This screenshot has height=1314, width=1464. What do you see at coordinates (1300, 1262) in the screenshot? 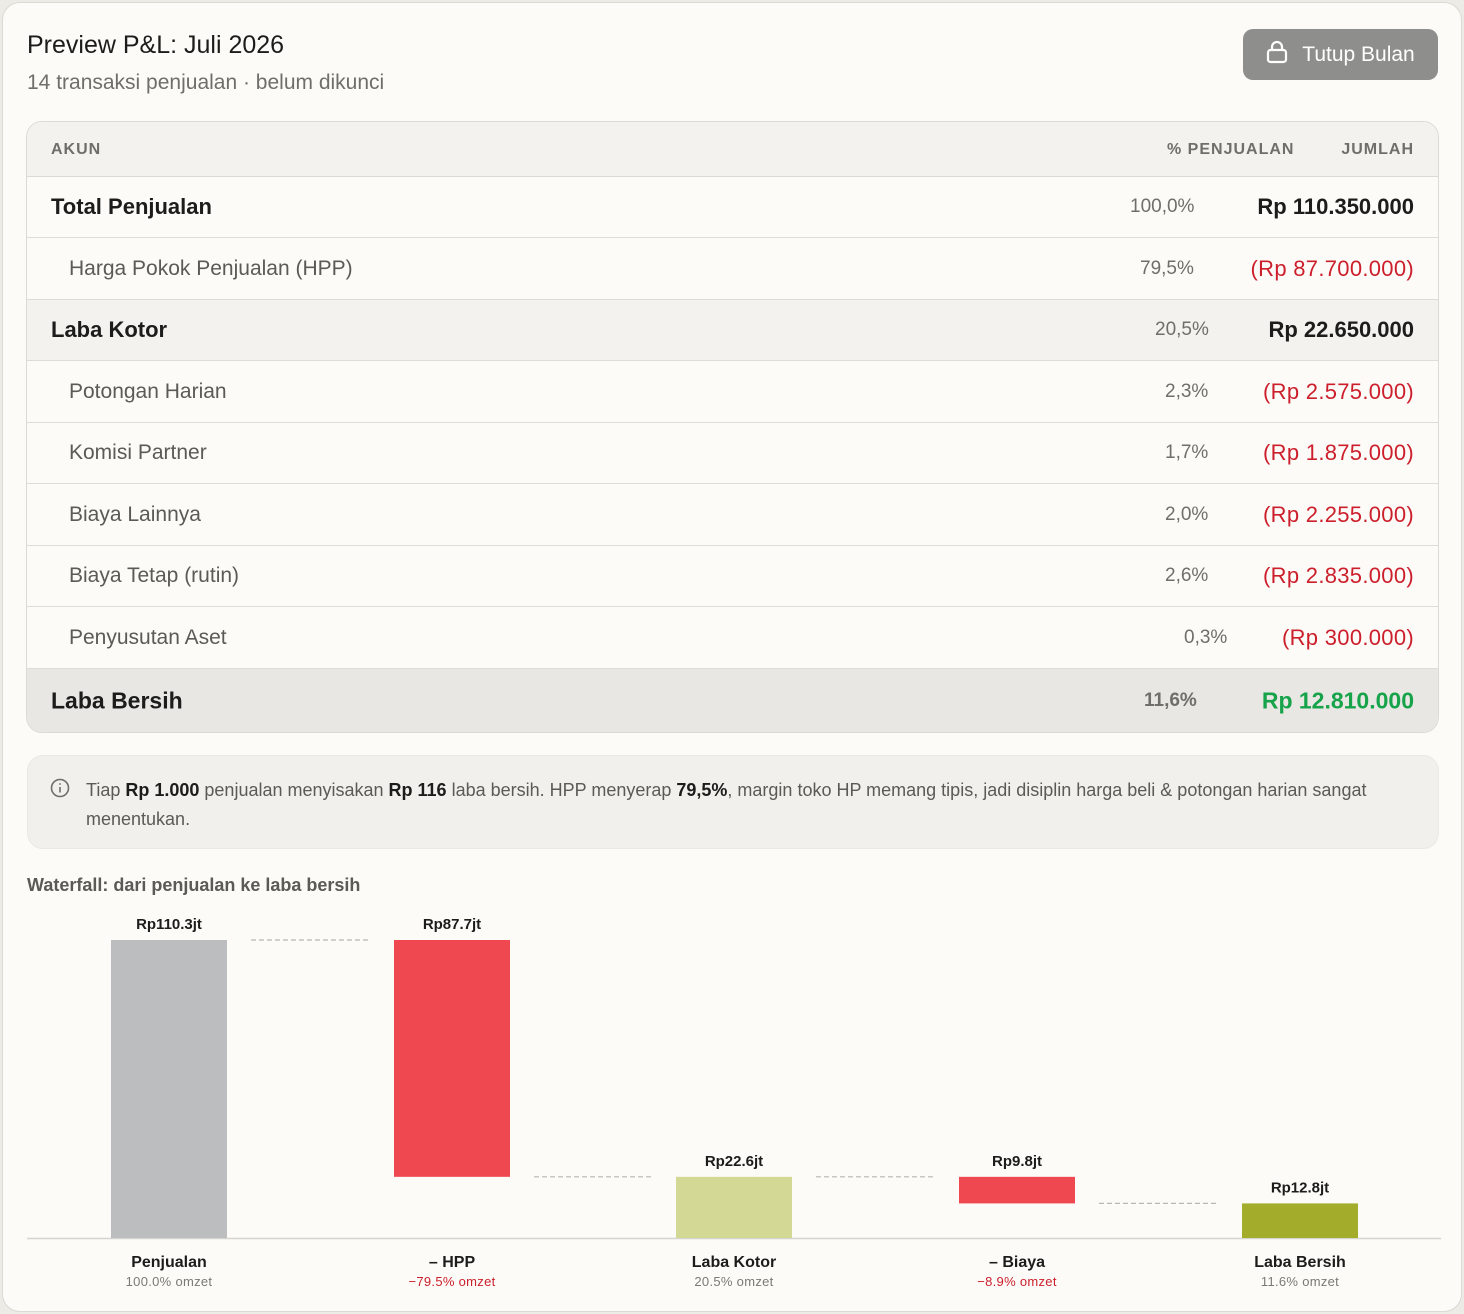
I see `bar-category-label: Laba Bersih` at bounding box center [1300, 1262].